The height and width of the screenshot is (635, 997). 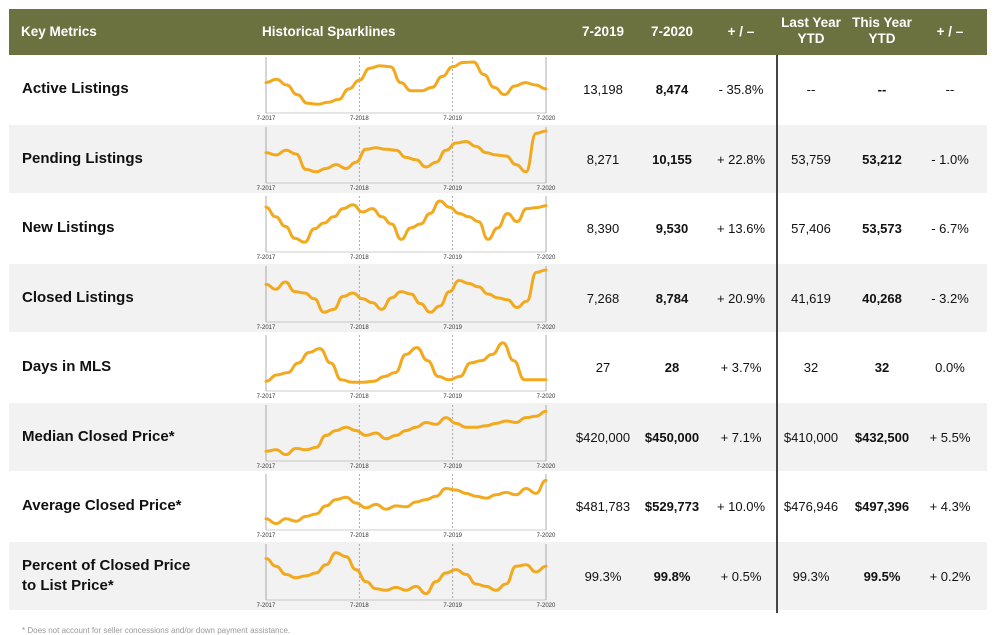 I want to click on metric-label-line1: New Listings, so click(x=68, y=227).